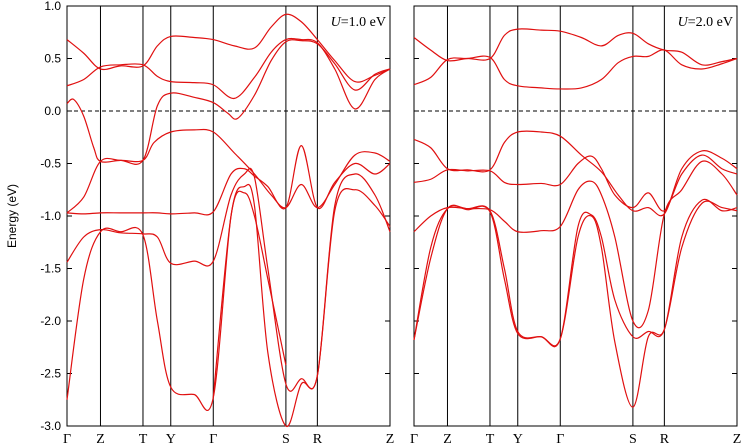 The image size is (742, 446). I want to click on y-tick-label: 0.5, so click(52, 59).